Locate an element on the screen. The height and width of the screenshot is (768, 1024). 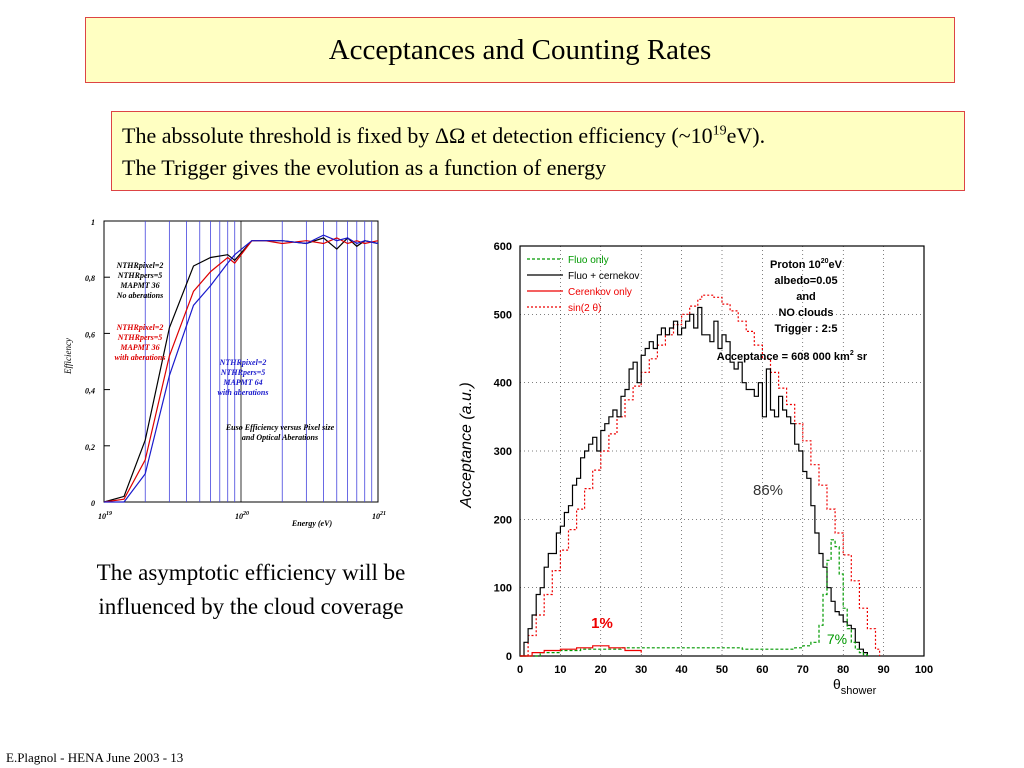
x-axis-theta: θ is located at coordinates (837, 684).